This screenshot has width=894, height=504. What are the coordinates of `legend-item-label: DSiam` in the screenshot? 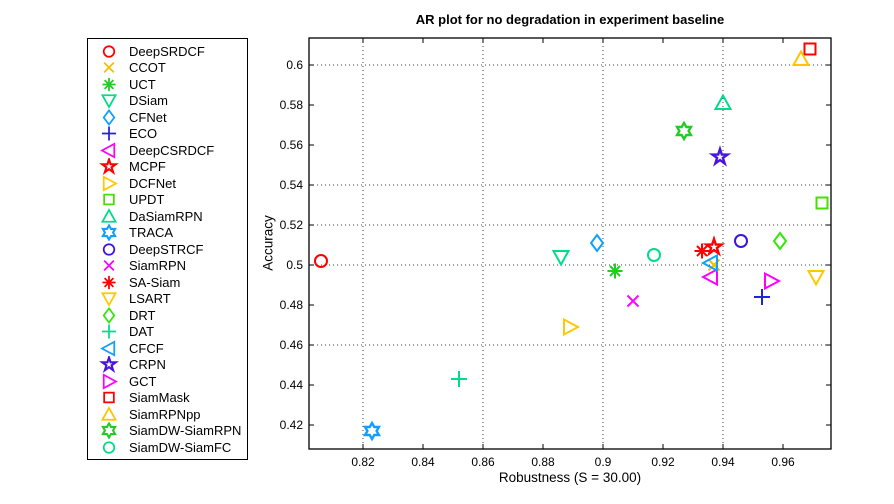 It's located at (149, 100).